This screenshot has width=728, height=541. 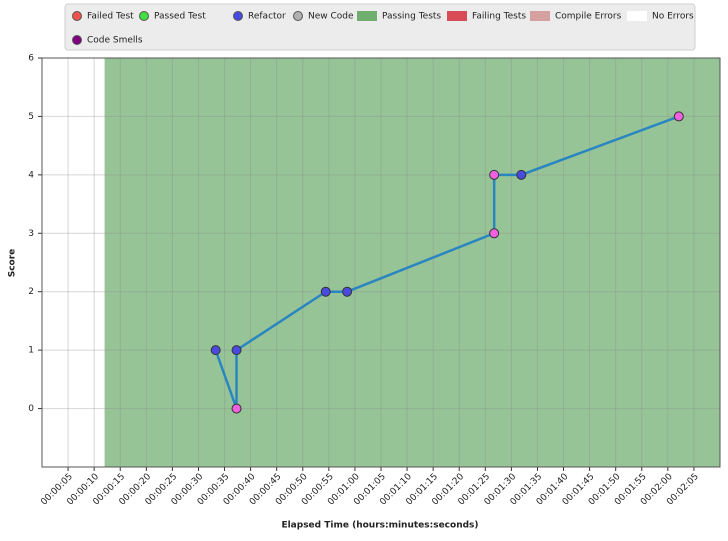 What do you see at coordinates (379, 526) in the screenshot?
I see `x-axis-title: Elapsed Time (hours:minutes:seconds)` at bounding box center [379, 526].